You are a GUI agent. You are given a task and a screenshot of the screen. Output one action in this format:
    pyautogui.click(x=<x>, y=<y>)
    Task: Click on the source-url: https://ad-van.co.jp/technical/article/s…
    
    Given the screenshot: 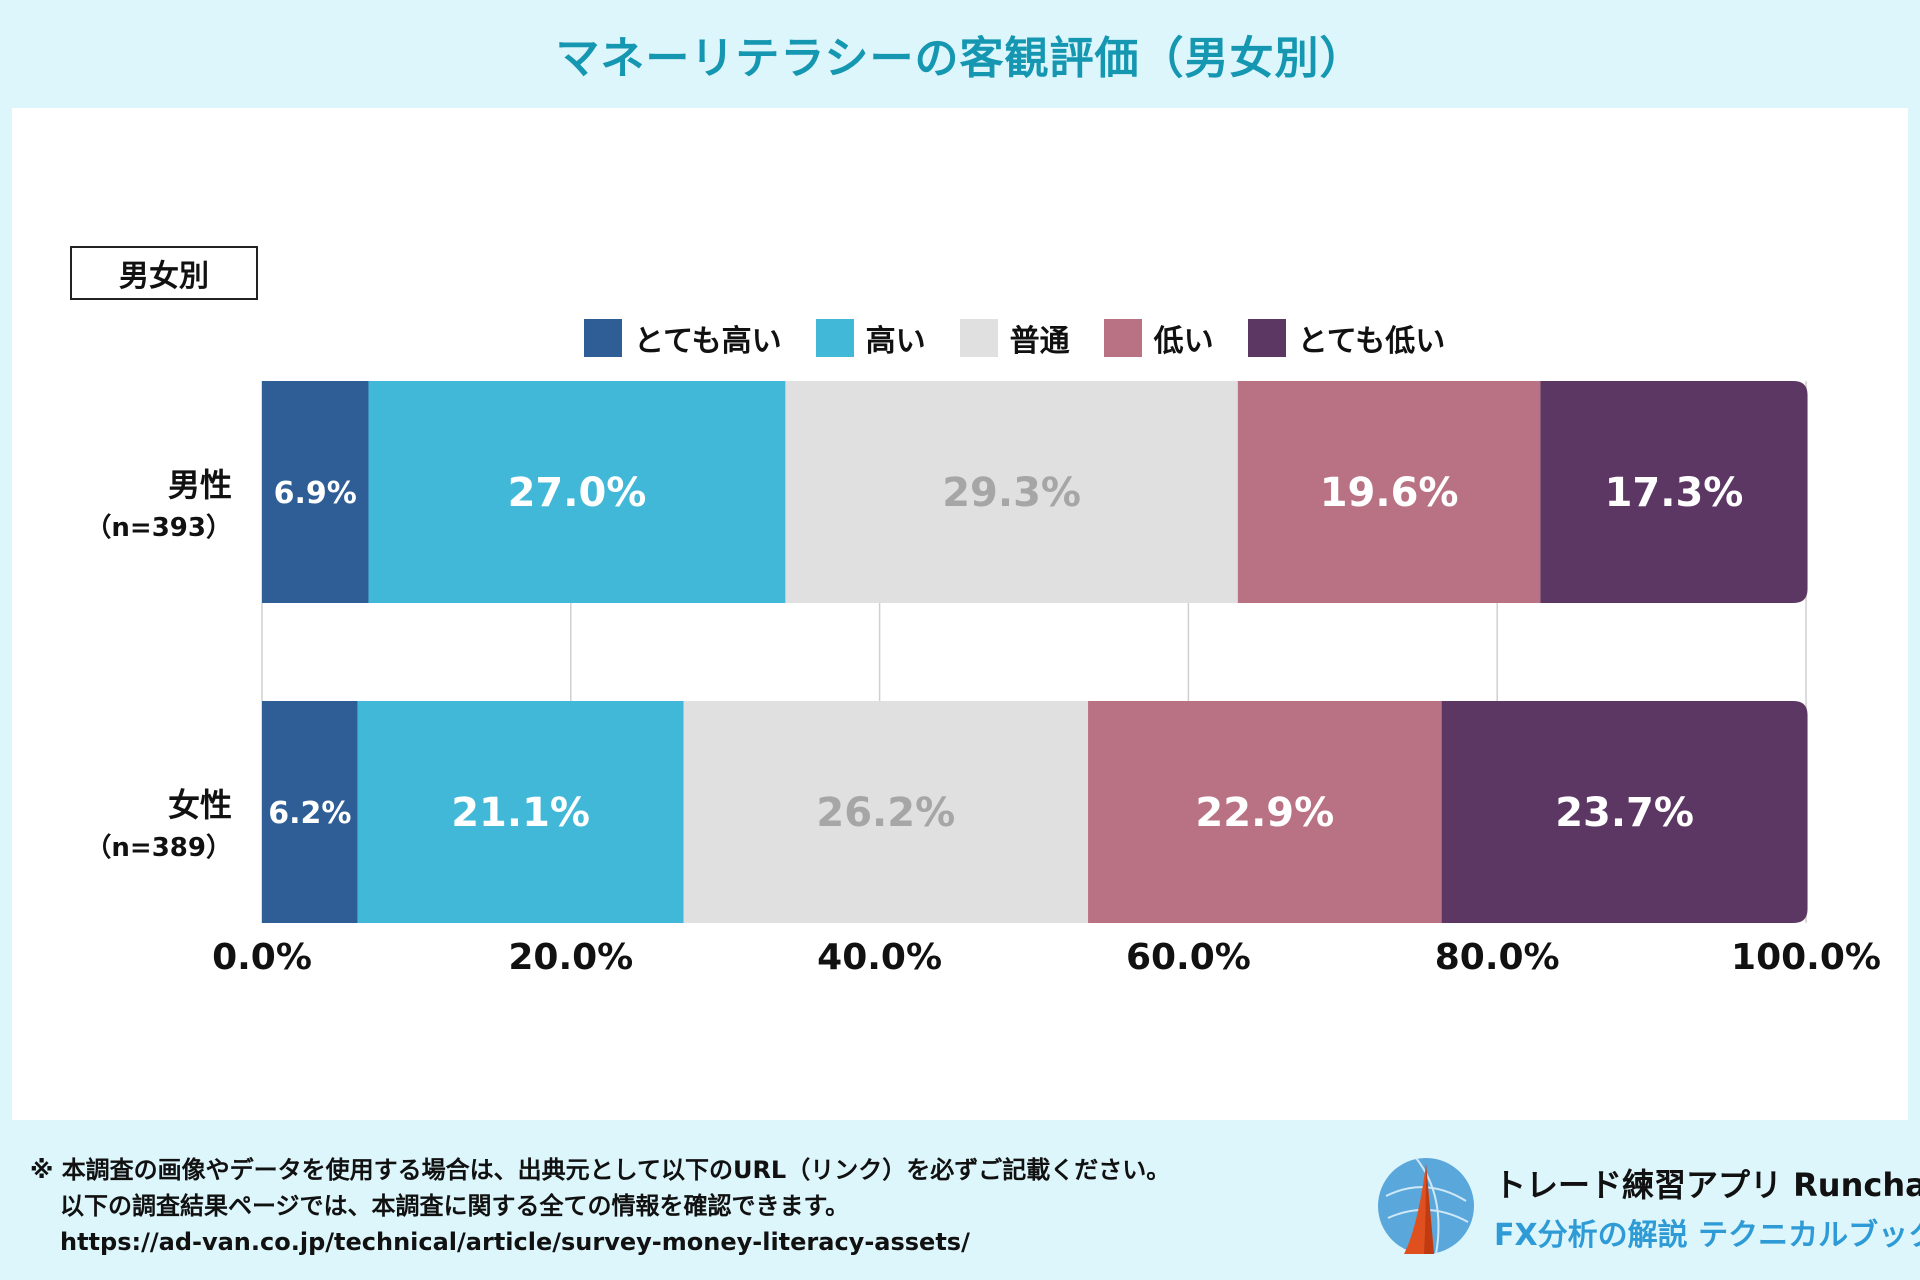 What is the action you would take?
    pyautogui.click(x=515, y=1242)
    